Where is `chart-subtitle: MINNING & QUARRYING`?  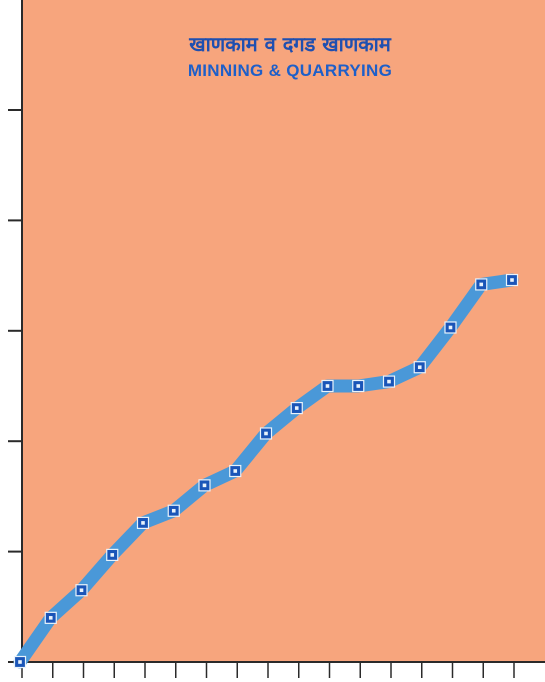 chart-subtitle: MINNING & QUARRYING is located at coordinates (290, 70).